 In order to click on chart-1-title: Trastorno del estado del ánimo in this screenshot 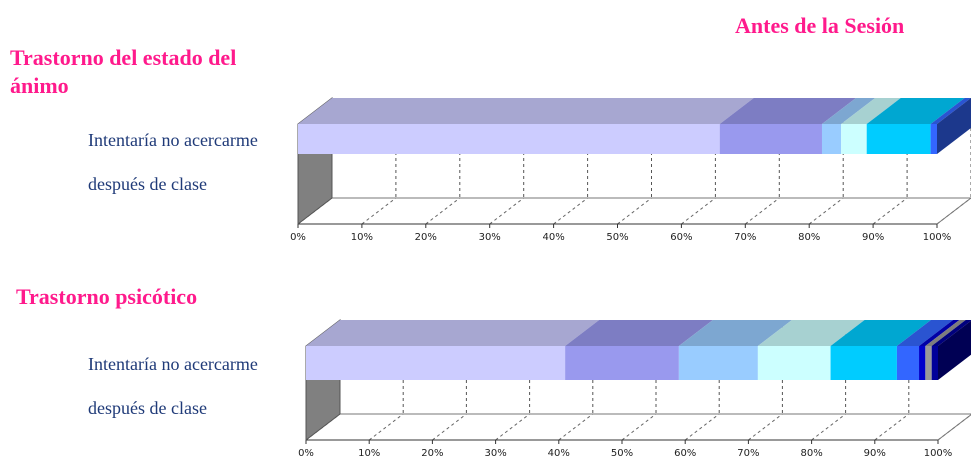, I will do `click(123, 71)`.